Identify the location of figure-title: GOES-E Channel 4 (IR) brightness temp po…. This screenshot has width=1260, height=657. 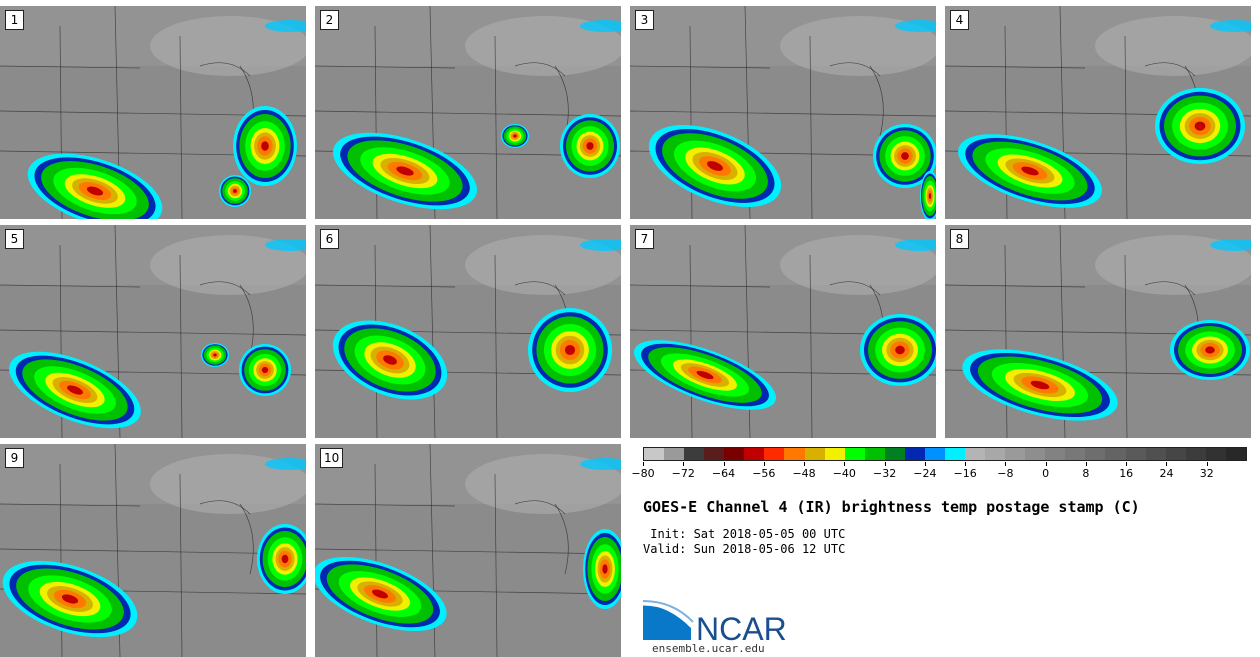
(891, 507).